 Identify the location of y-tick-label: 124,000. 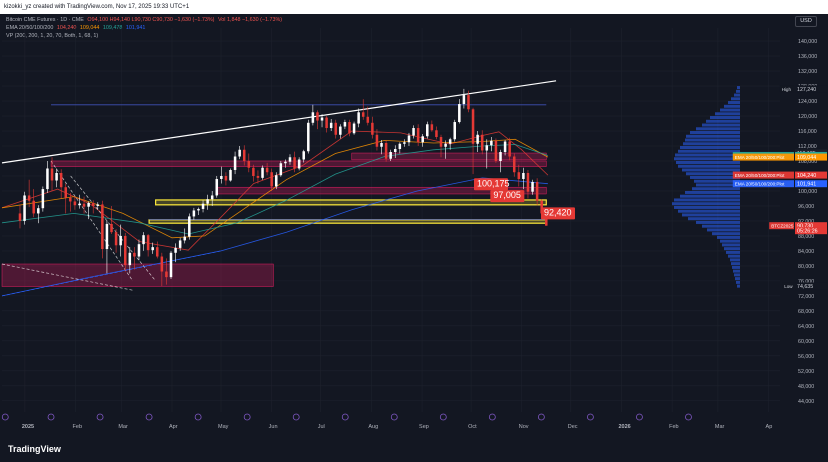
(807, 102).